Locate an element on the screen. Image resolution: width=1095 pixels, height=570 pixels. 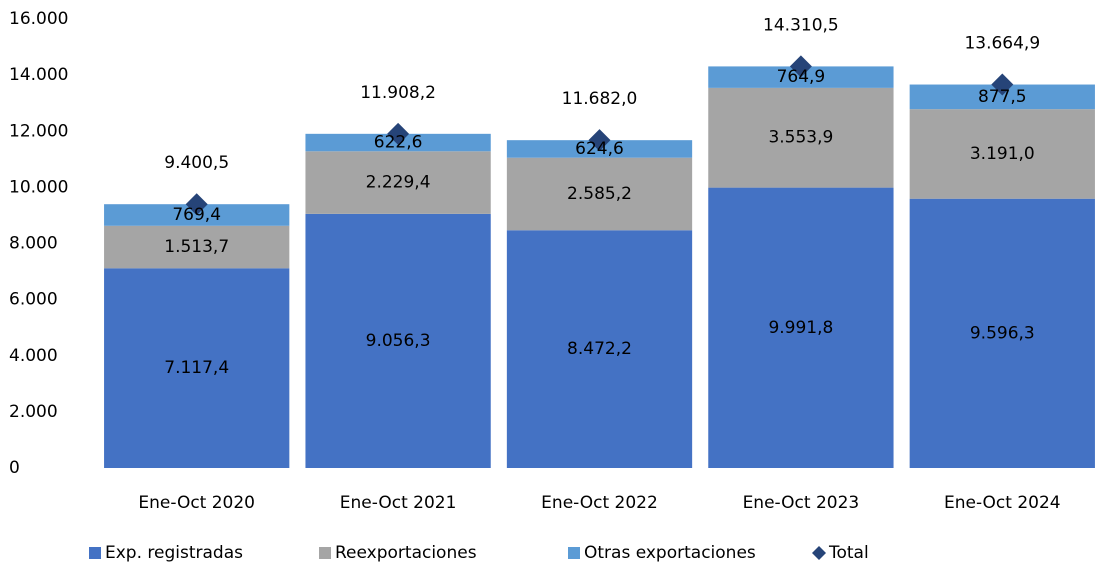
total-label: 14.310,5 is located at coordinates (801, 25).